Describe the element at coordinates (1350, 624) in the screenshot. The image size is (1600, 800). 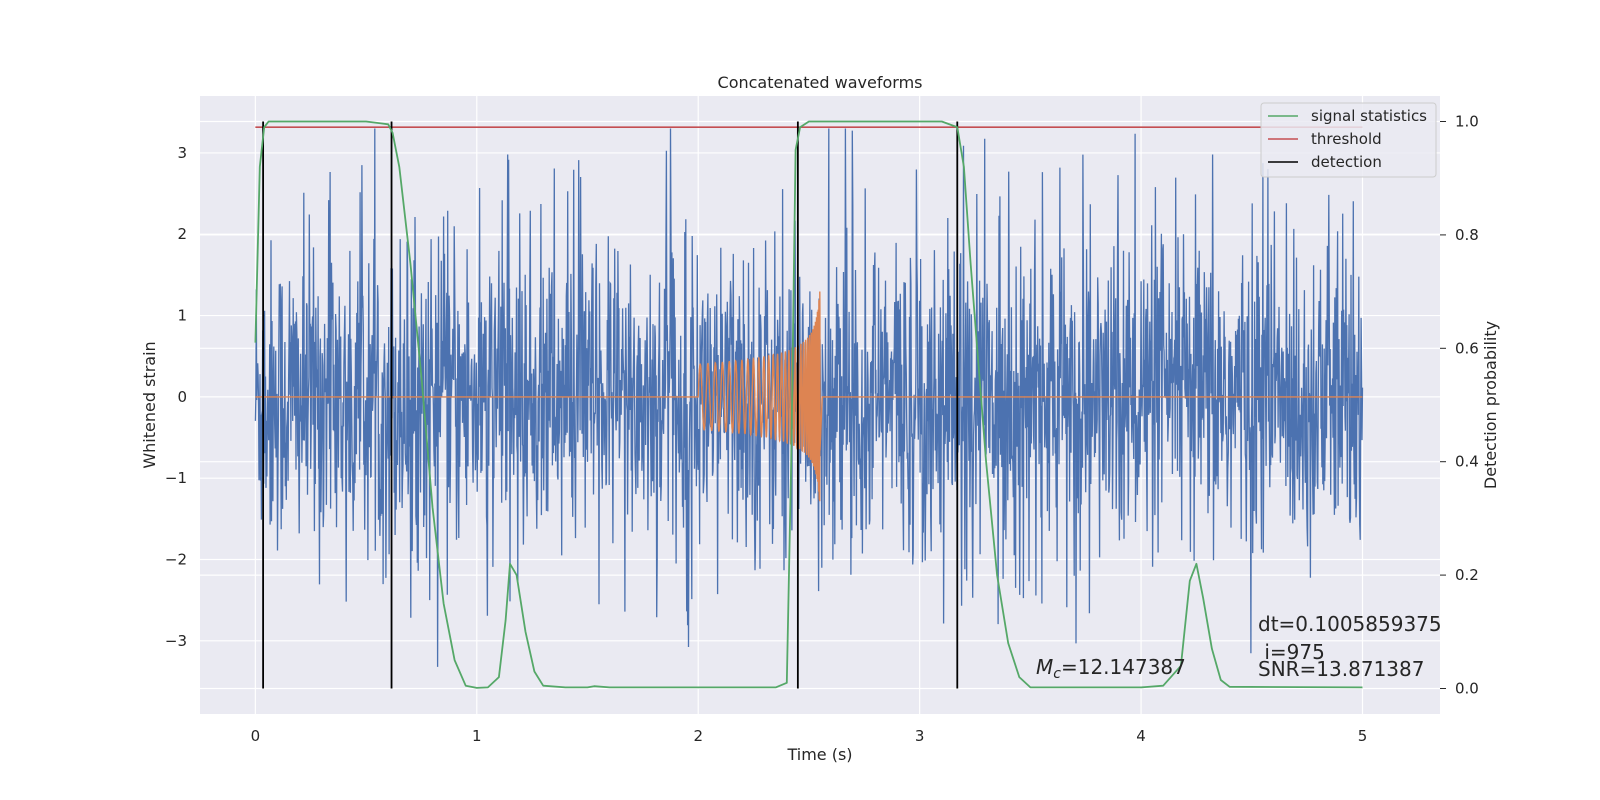
I see `annotation-dt: dt=0.1005859375` at that location.